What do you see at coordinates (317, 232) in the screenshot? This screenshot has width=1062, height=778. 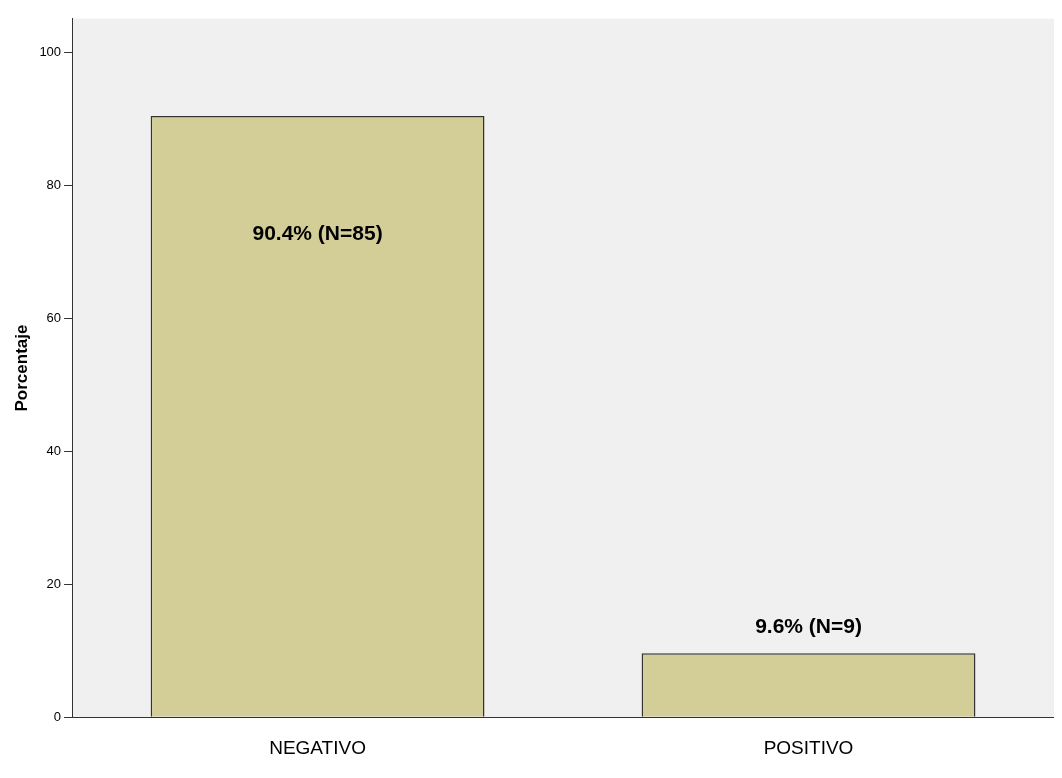 I see `data-label: 90.4% (N=85)` at bounding box center [317, 232].